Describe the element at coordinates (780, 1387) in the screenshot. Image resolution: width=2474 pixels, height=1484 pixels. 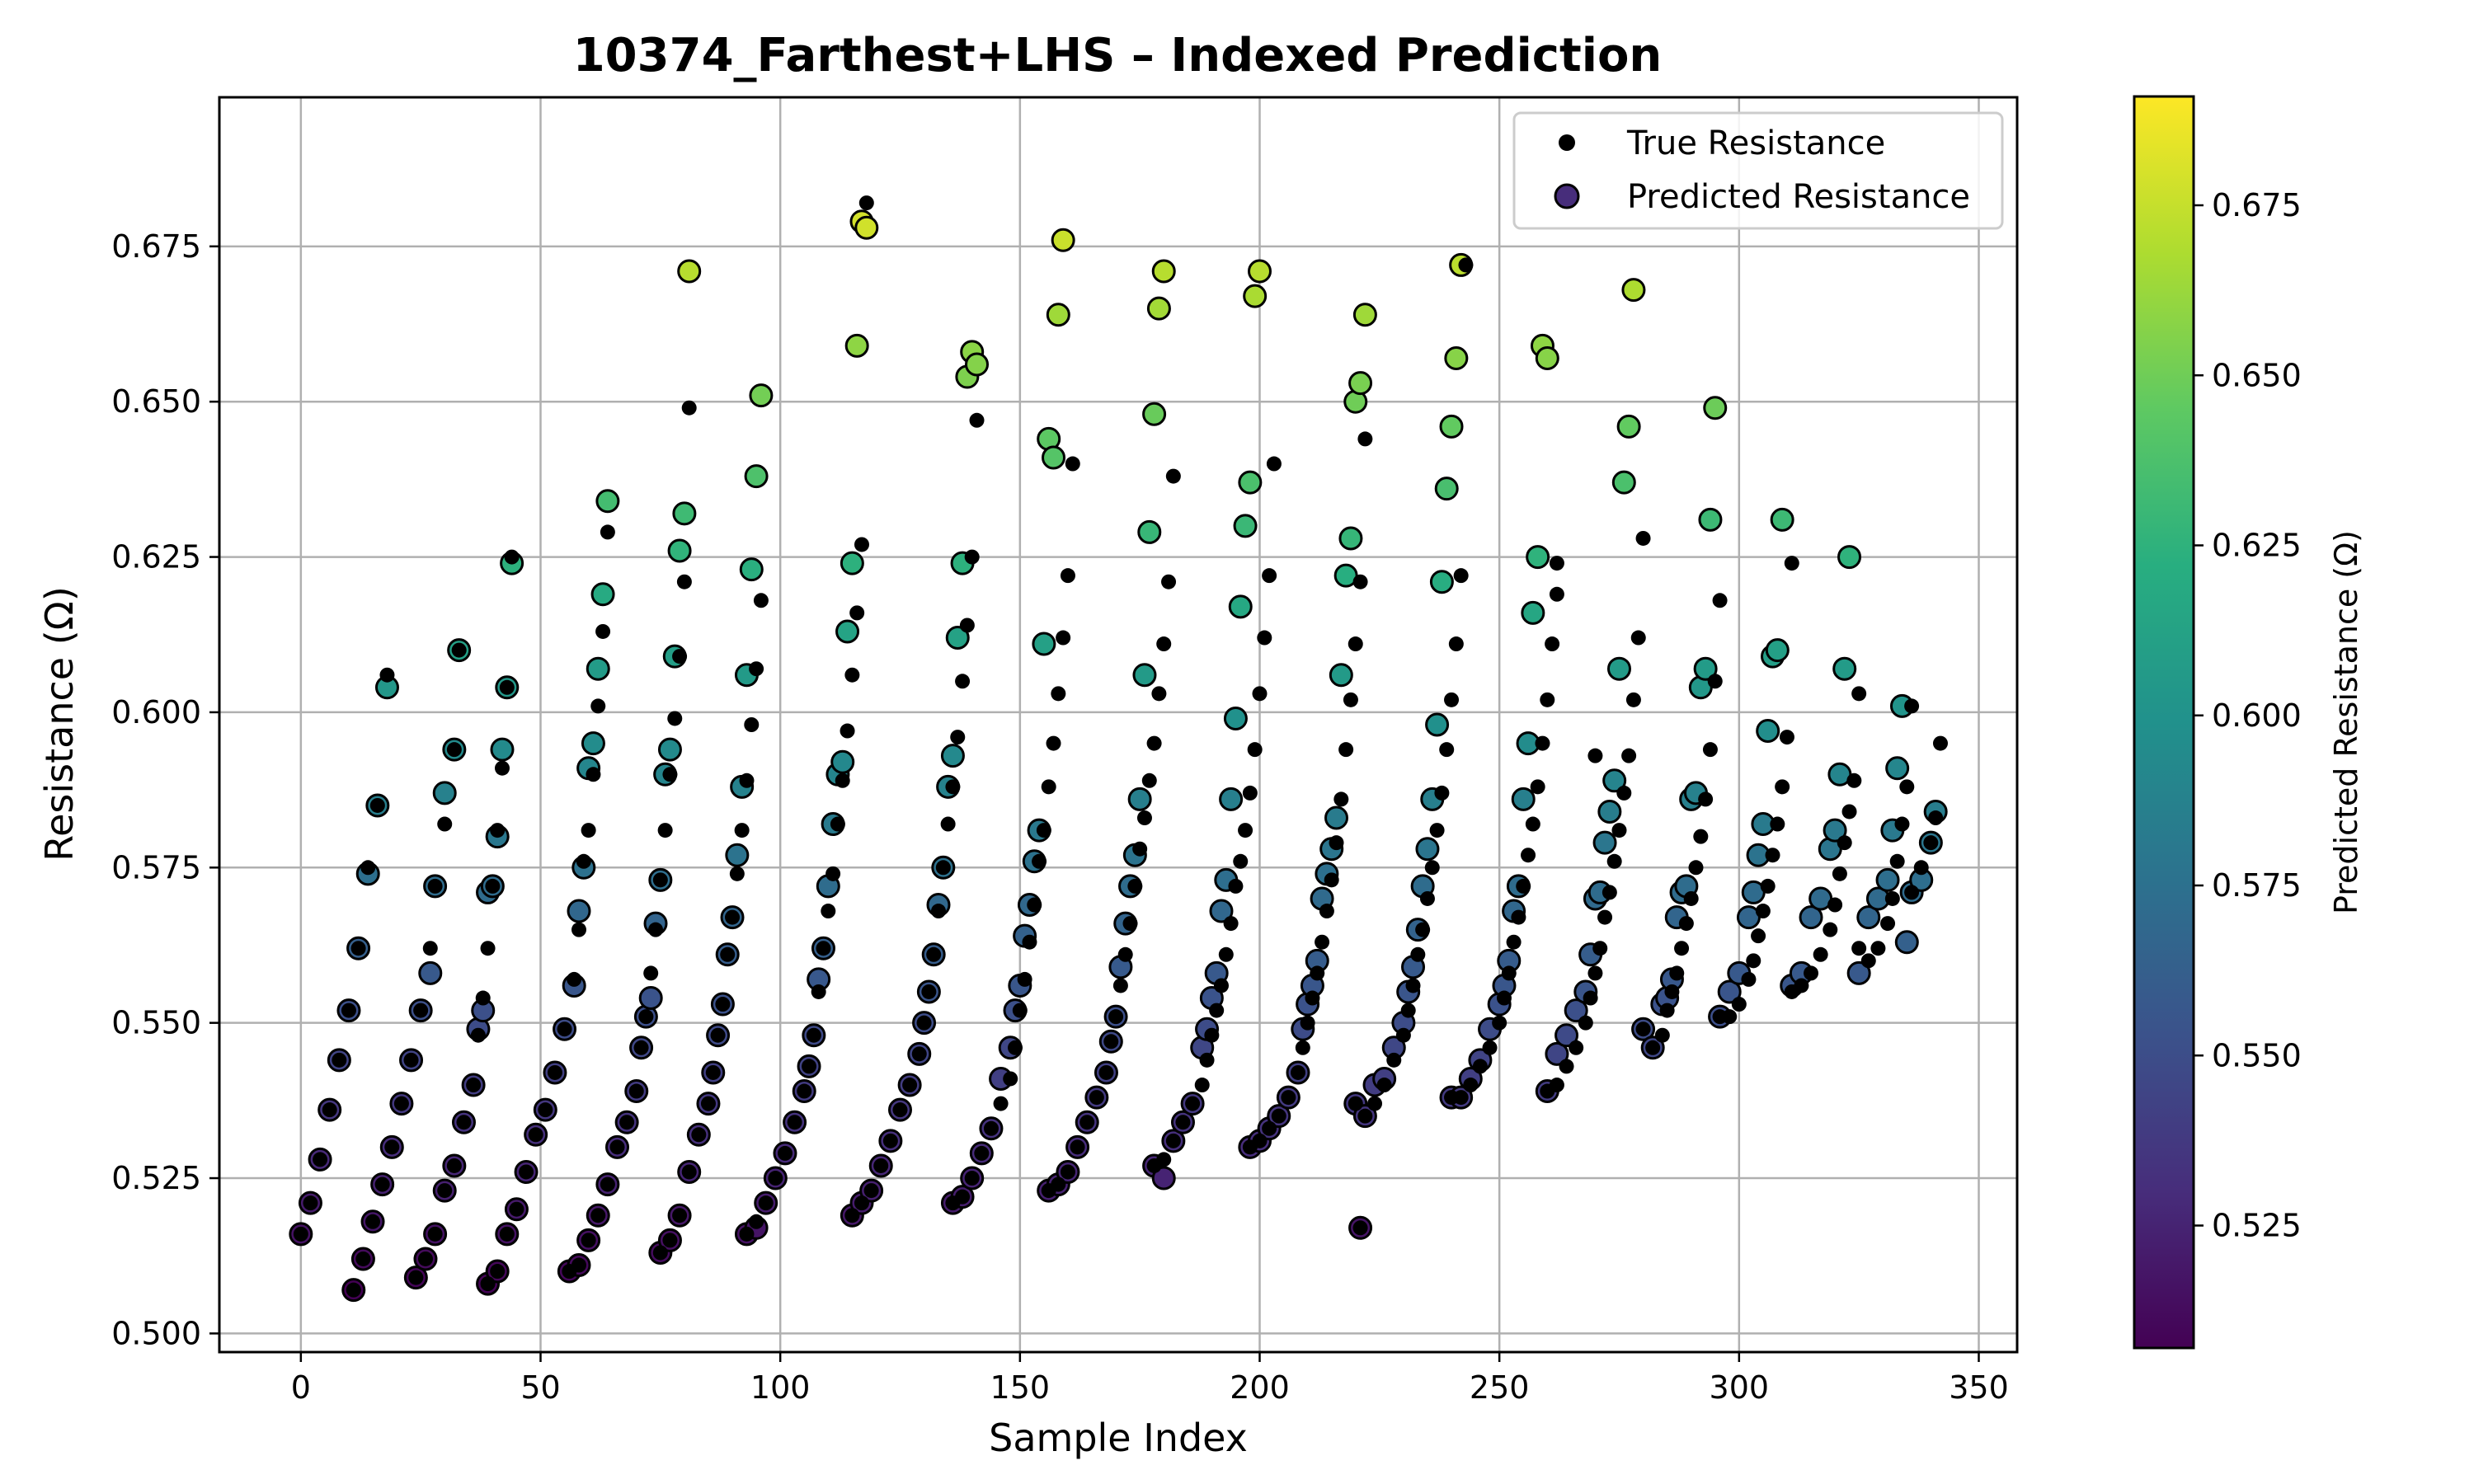
I see `x-tick-label: 100` at that location.